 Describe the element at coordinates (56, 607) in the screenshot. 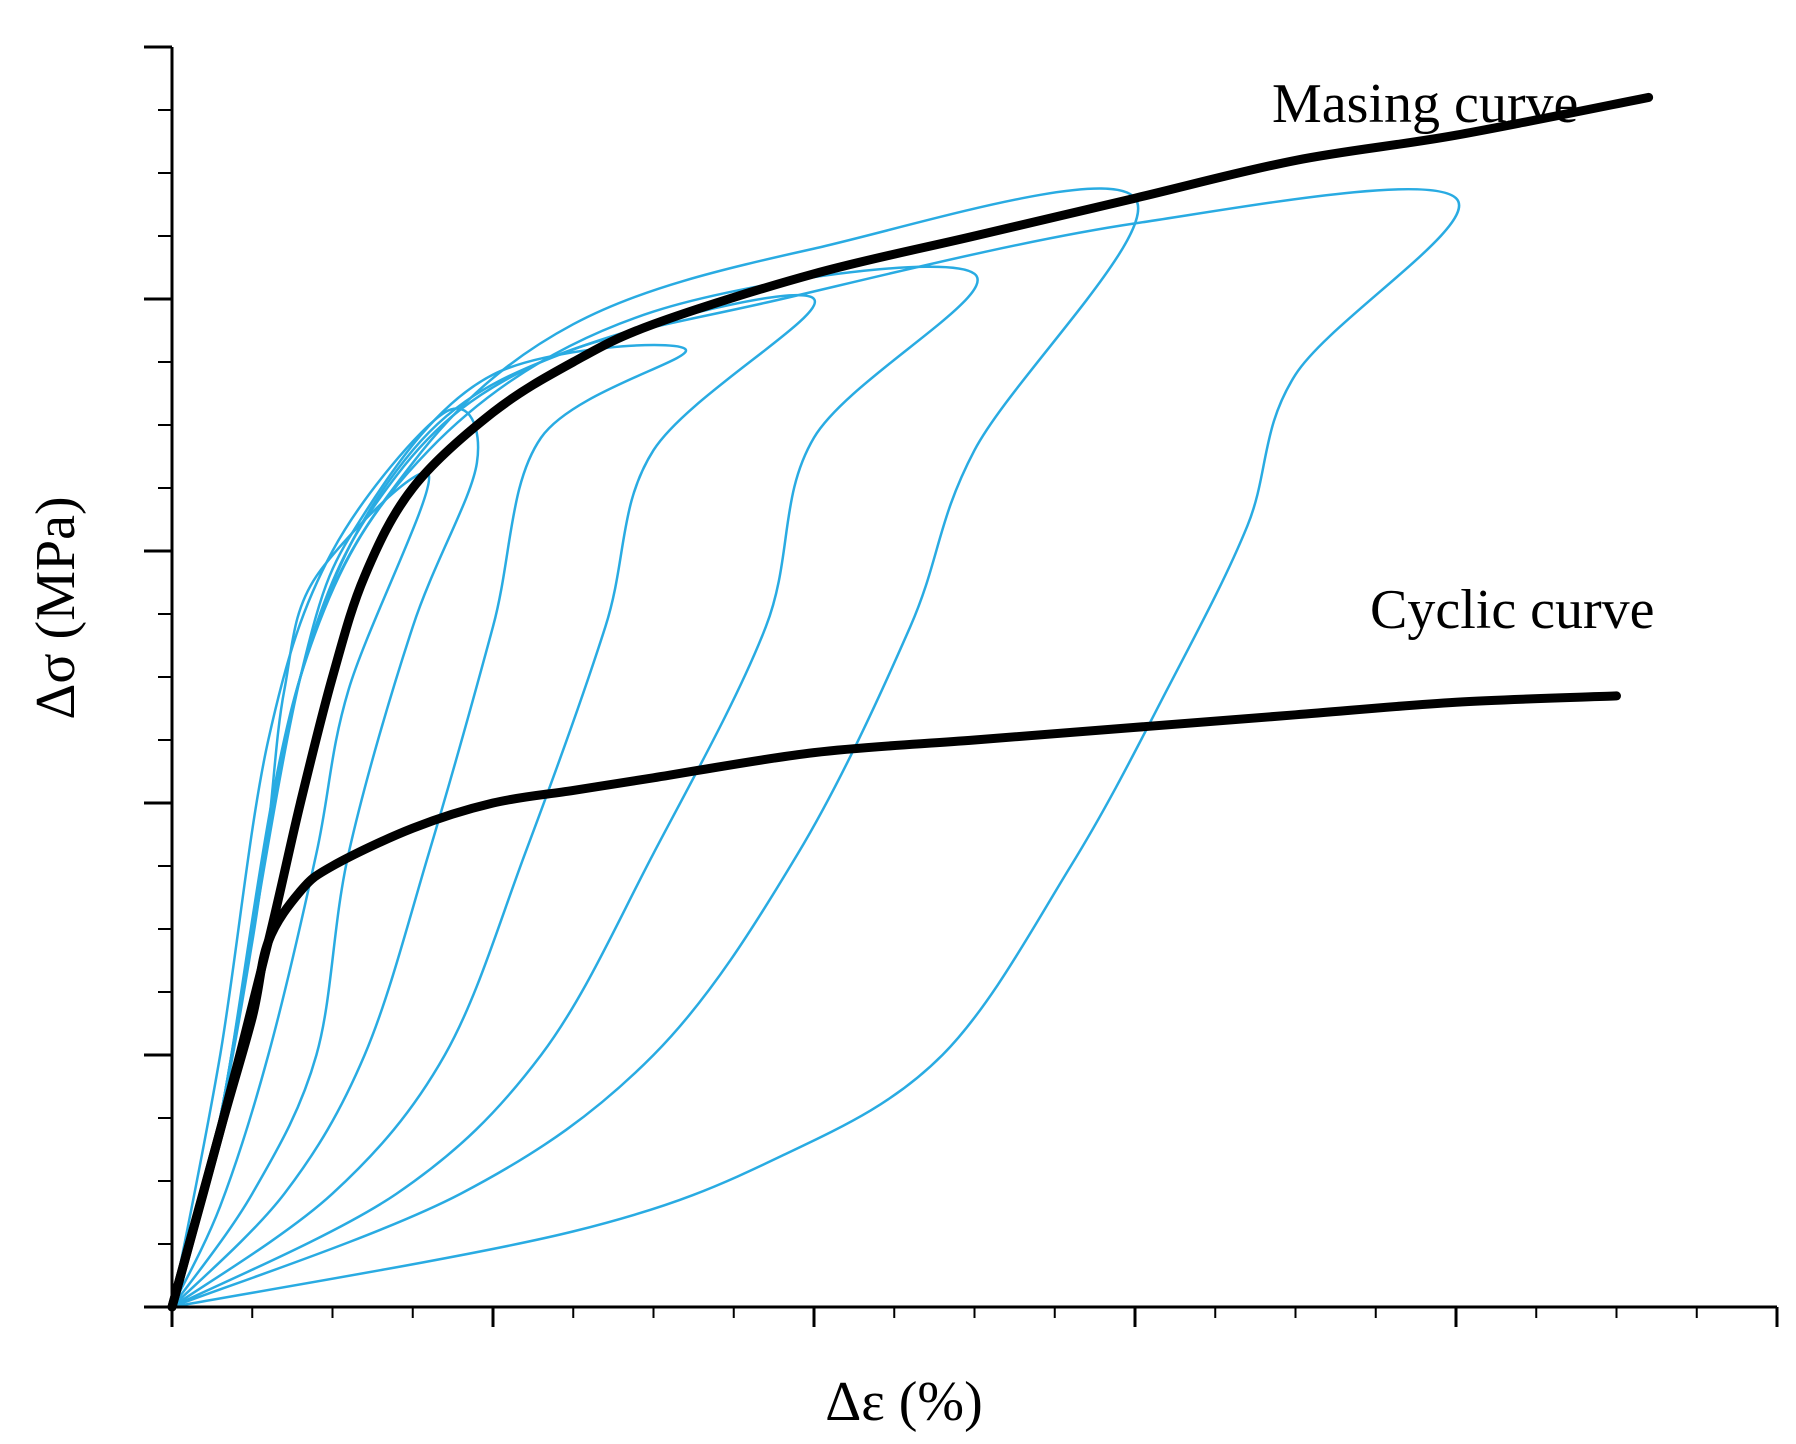

I see `y-axis-title: Δσ (MPa)` at that location.